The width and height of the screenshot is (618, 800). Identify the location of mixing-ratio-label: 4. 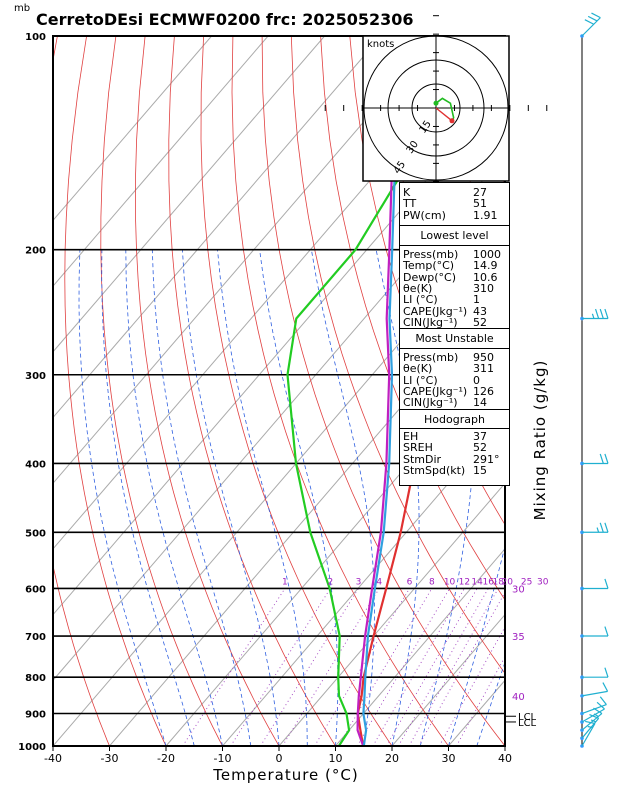
(379, 582).